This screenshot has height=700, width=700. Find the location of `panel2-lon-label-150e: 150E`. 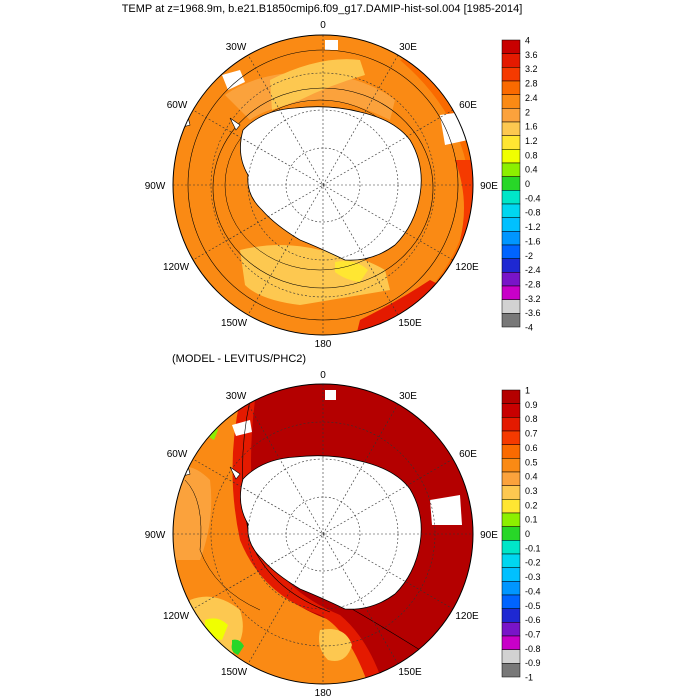

panel2-lon-label-150e: 150E is located at coordinates (410, 672).